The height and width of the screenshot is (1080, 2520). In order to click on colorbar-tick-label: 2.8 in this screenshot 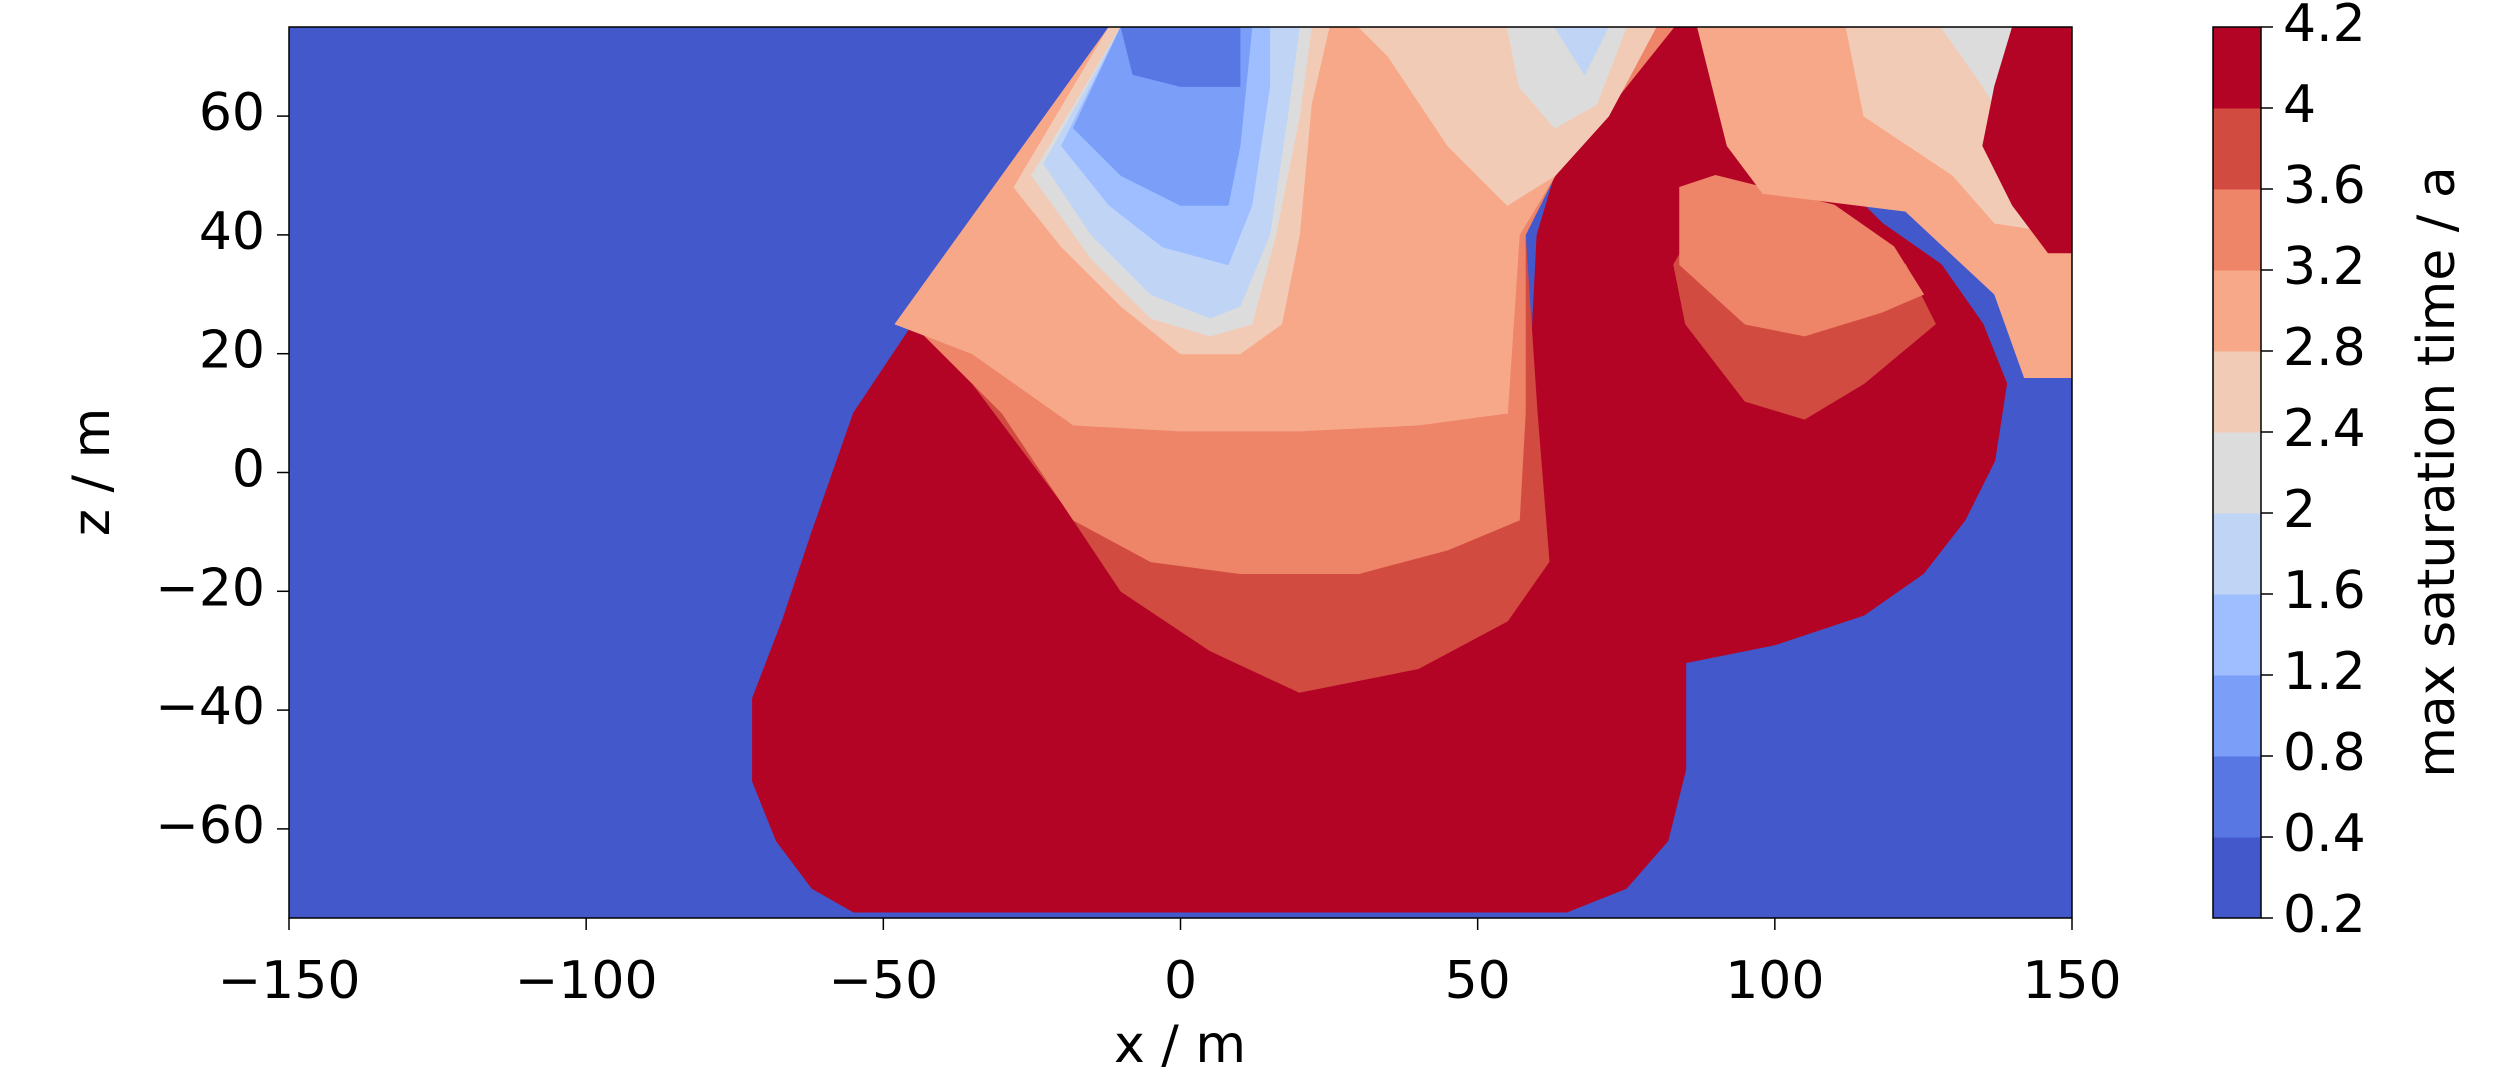, I will do `click(2324, 348)`.